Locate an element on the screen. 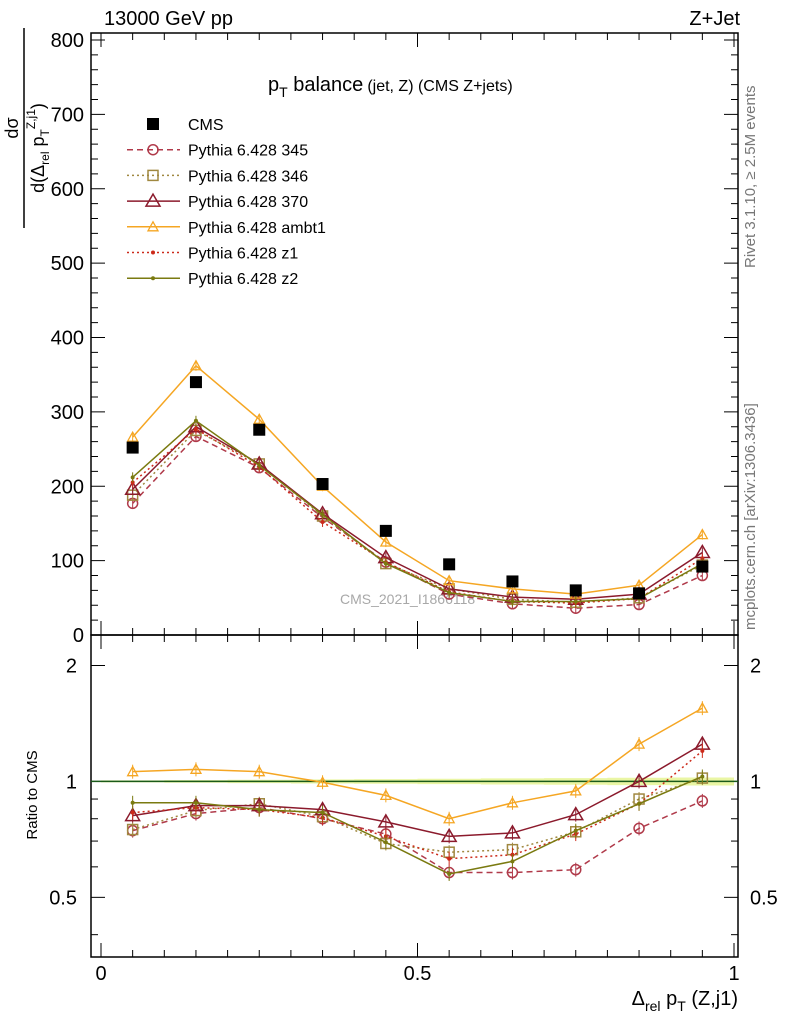 This screenshot has width=786, height=1024. main-y-tick-label: 400 is located at coordinates (67, 339).